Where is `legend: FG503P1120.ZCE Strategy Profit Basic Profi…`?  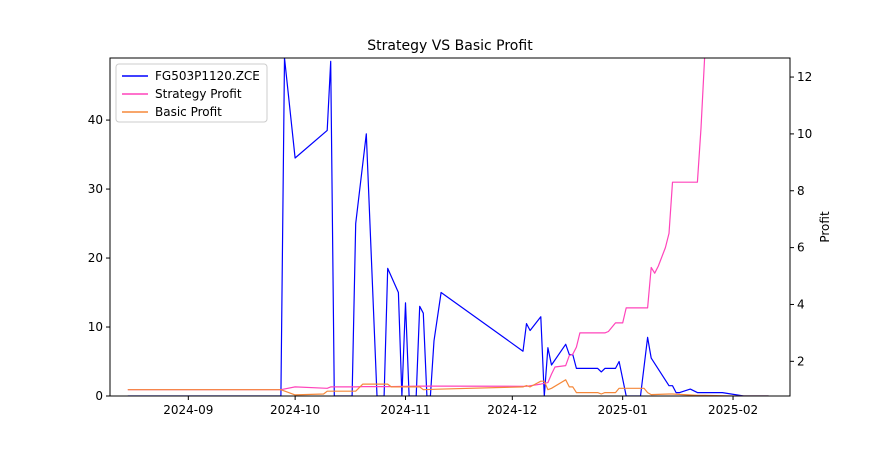
legend: FG503P1120.ZCE Strategy Profit Basic Profi… is located at coordinates (191, 93).